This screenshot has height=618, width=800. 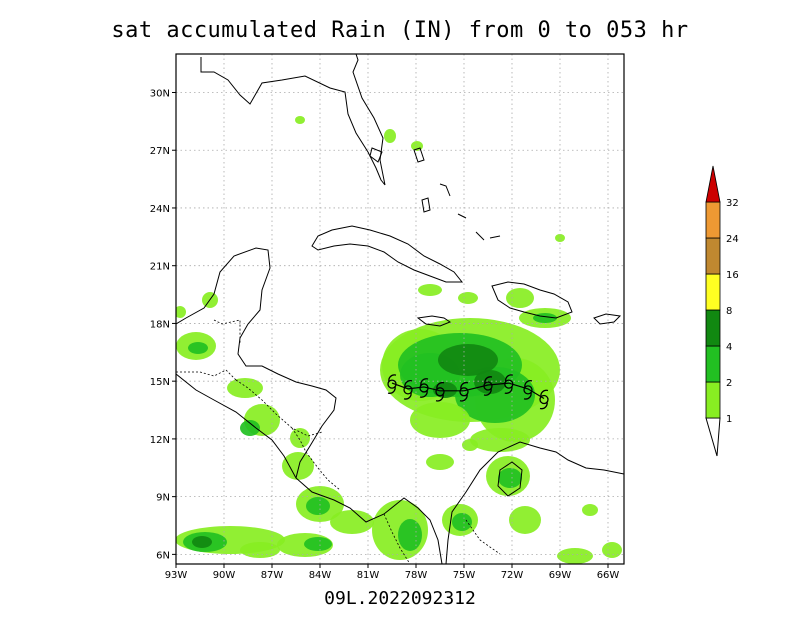 I want to click on storm-track, so click(x=468, y=392).